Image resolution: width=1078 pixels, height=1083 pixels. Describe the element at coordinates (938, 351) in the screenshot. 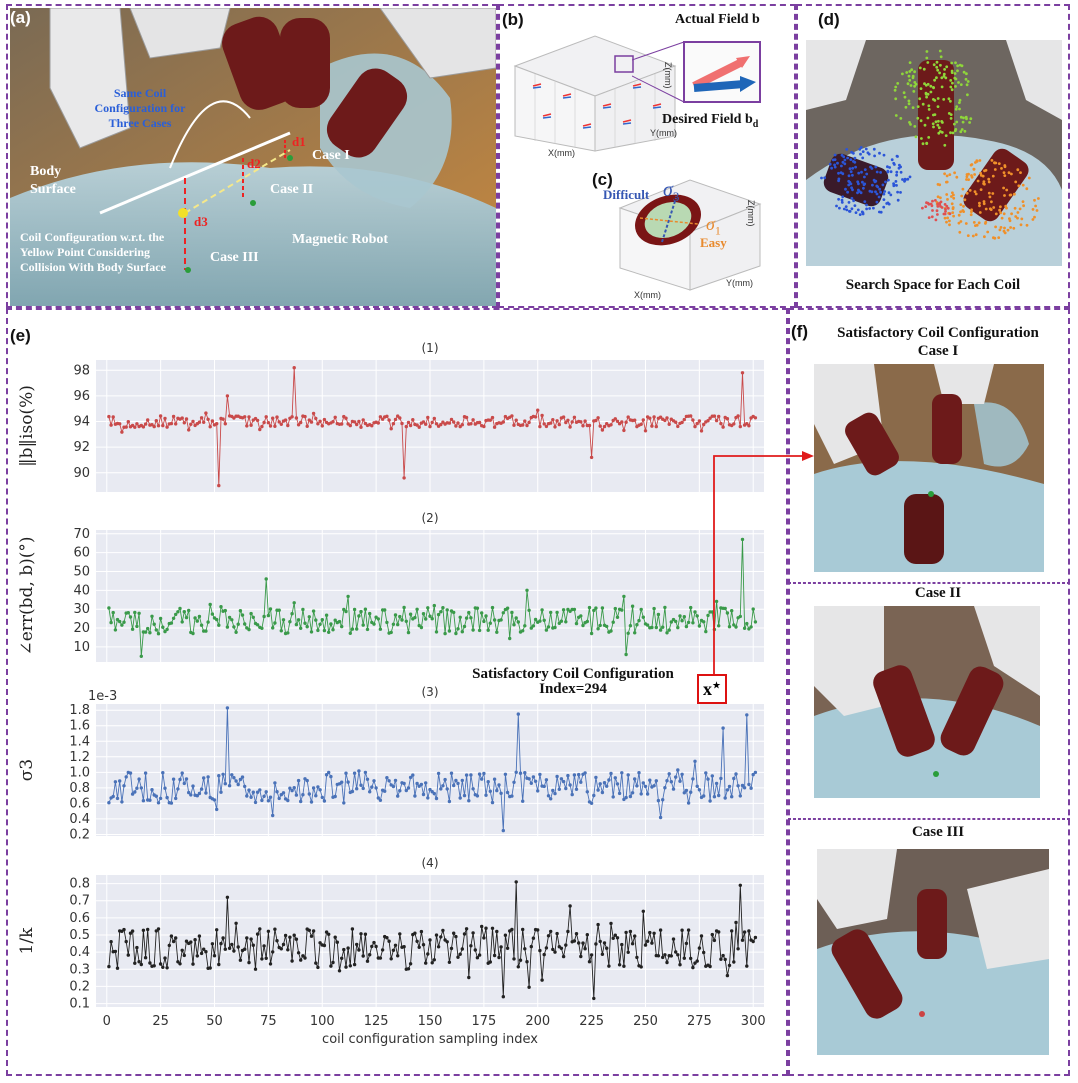

I see `f-case1-title: Case I` at that location.